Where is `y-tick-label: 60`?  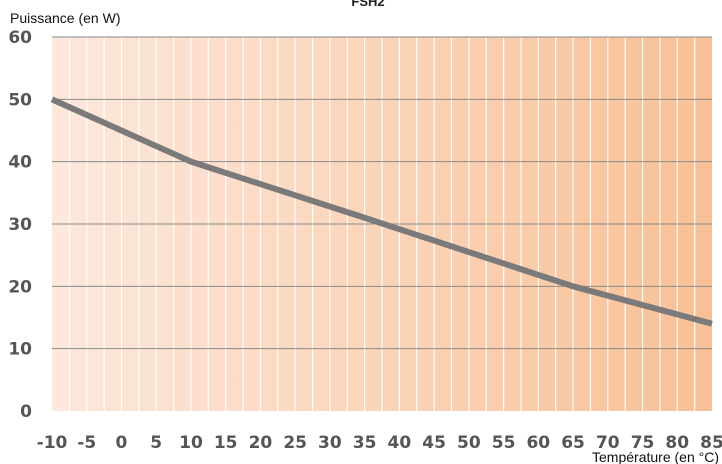 y-tick-label: 60 is located at coordinates (20, 38).